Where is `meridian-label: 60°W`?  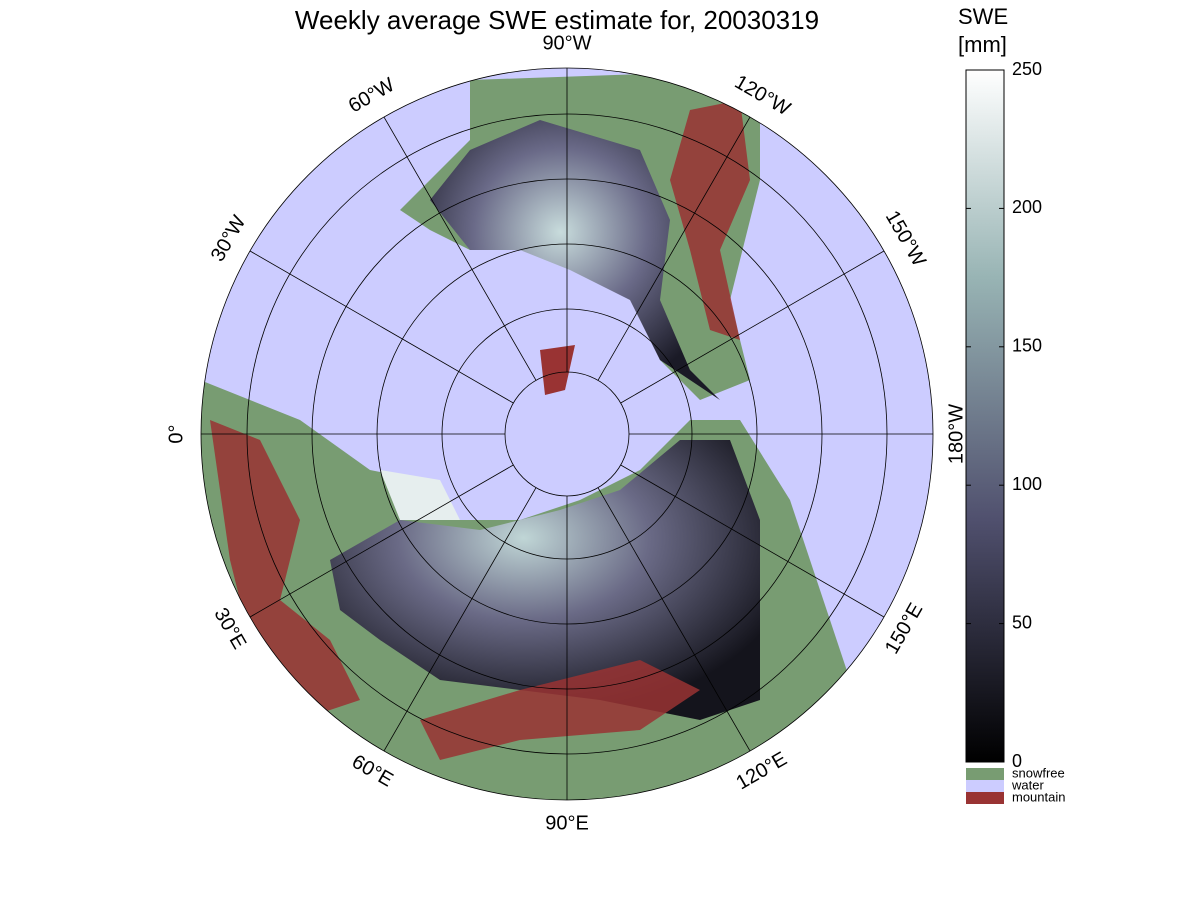
meridian-label: 60°W is located at coordinates (372, 96).